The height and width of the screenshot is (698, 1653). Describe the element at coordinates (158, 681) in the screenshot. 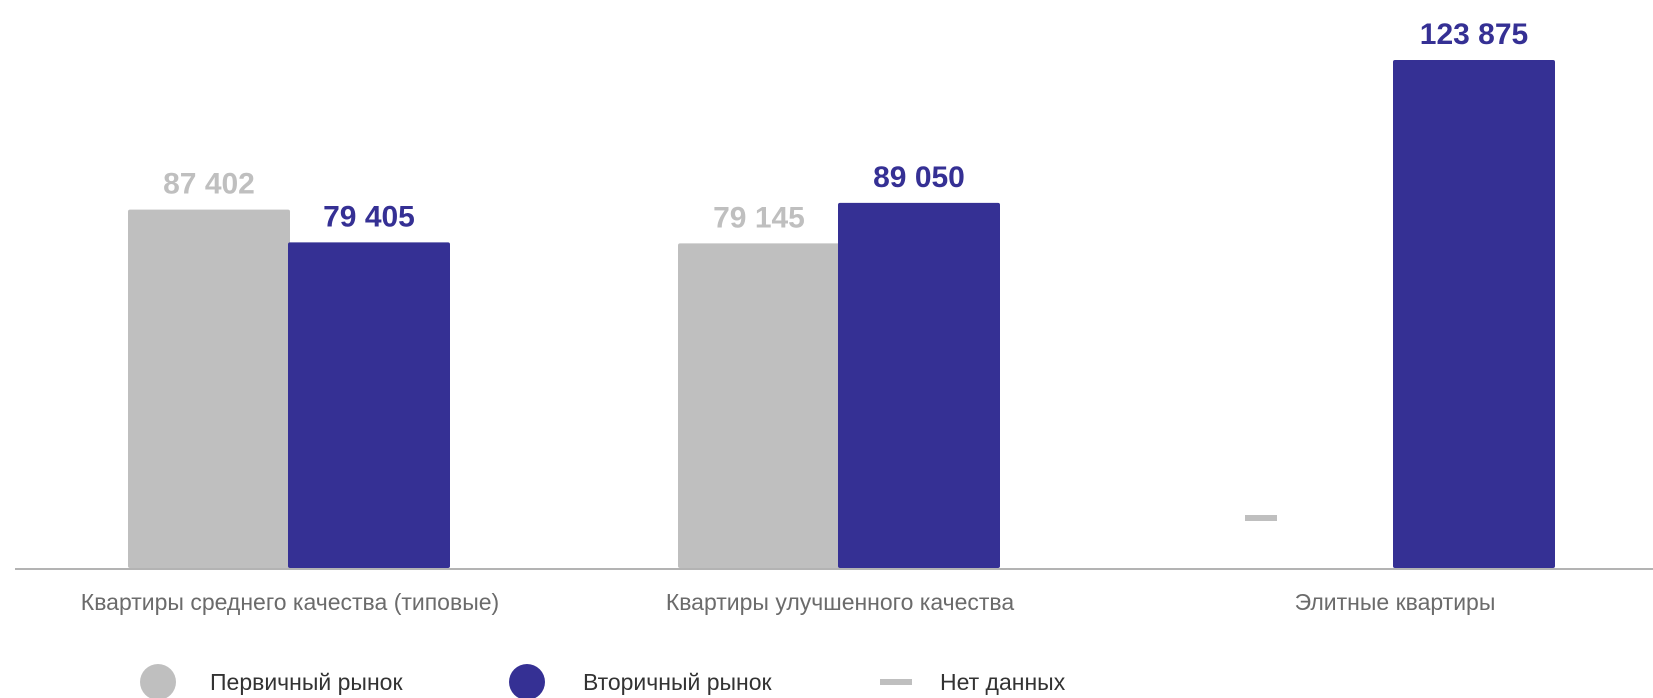

I see `legend-marker-primary` at that location.